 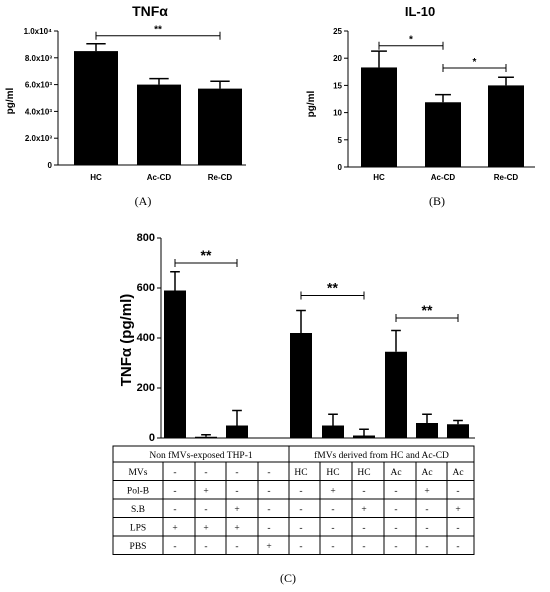 I want to click on y-tick-label: 4.0x10³, so click(x=38, y=111).